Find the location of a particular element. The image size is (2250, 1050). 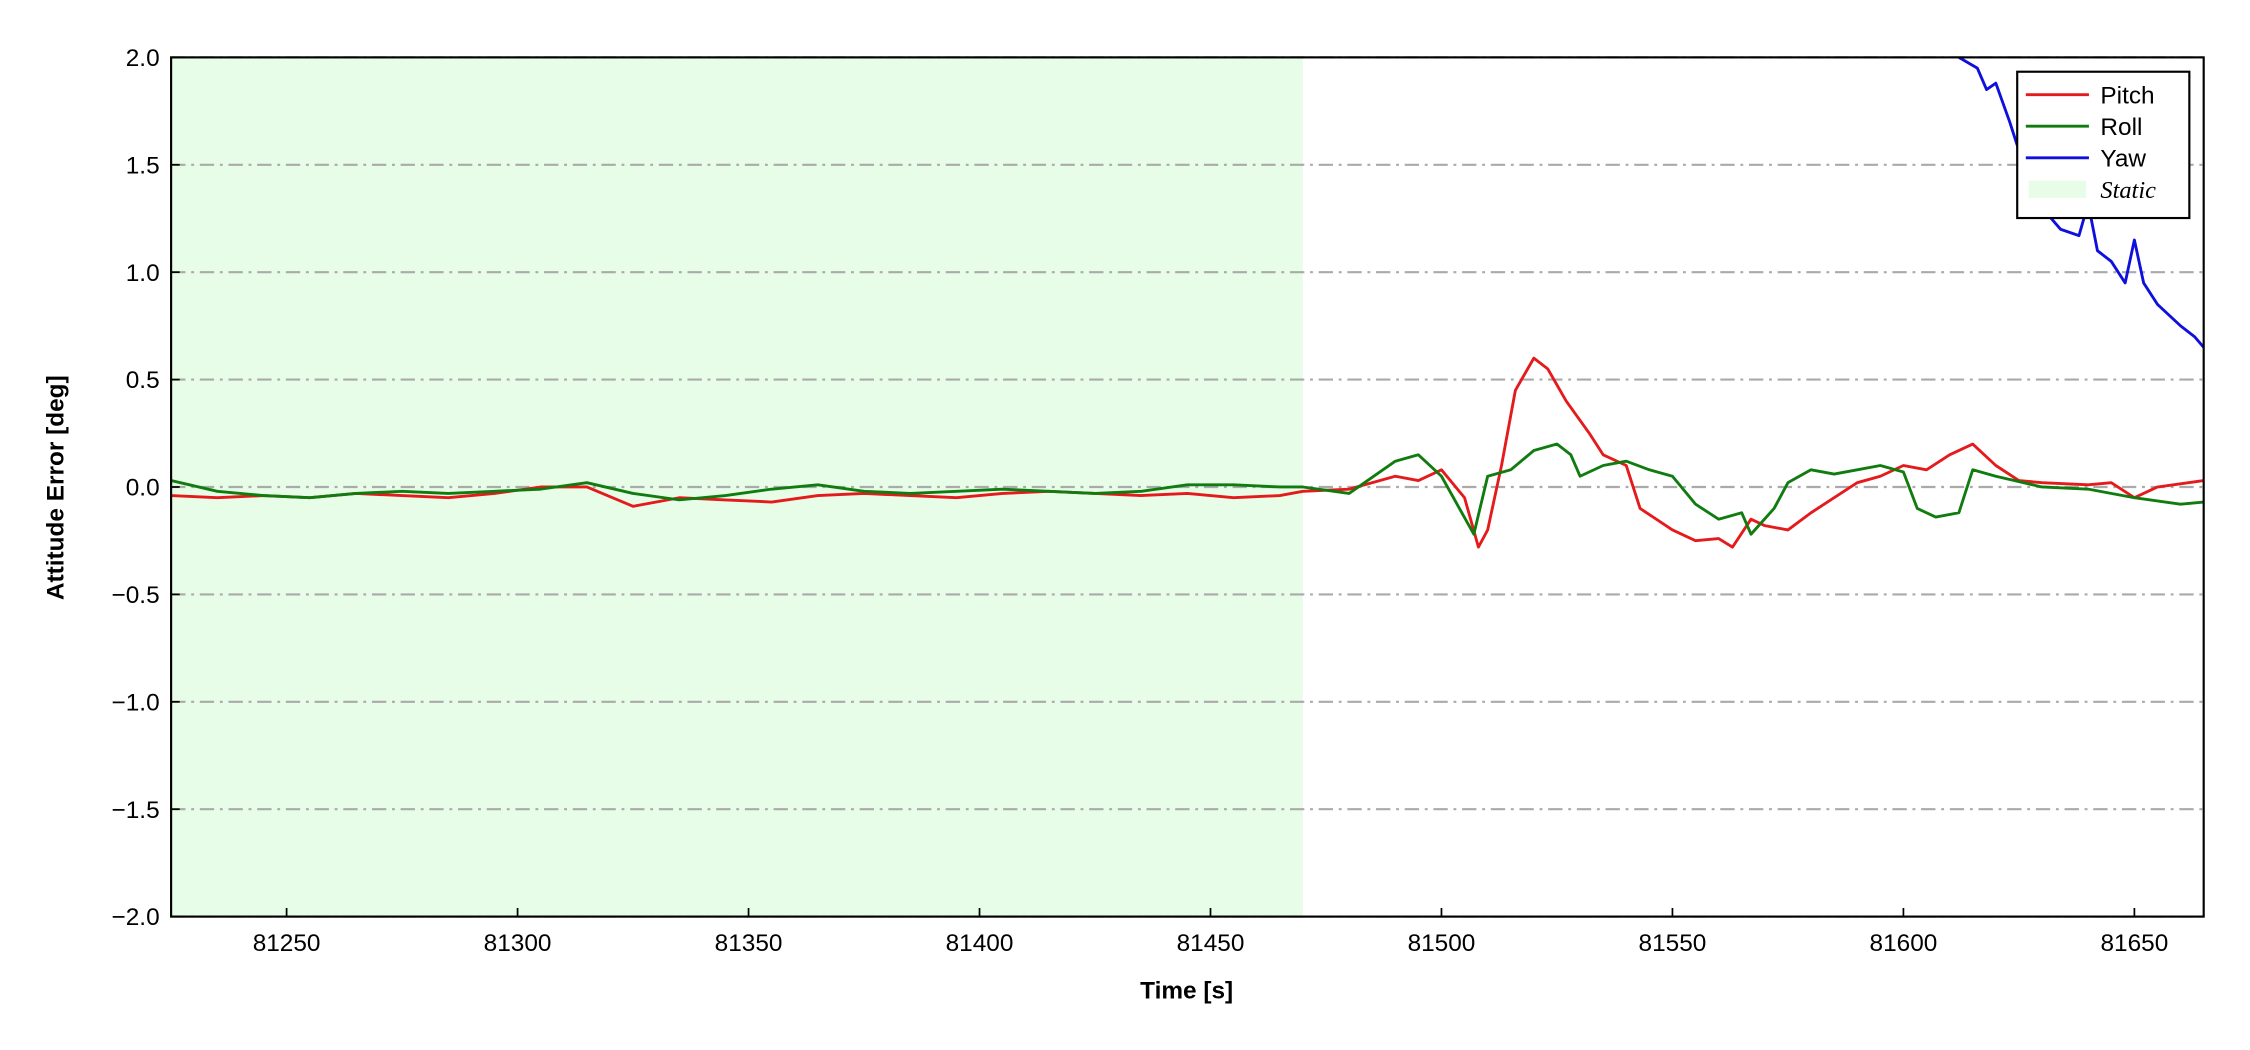

x-tick-label: 81650 is located at coordinates (2135, 943).